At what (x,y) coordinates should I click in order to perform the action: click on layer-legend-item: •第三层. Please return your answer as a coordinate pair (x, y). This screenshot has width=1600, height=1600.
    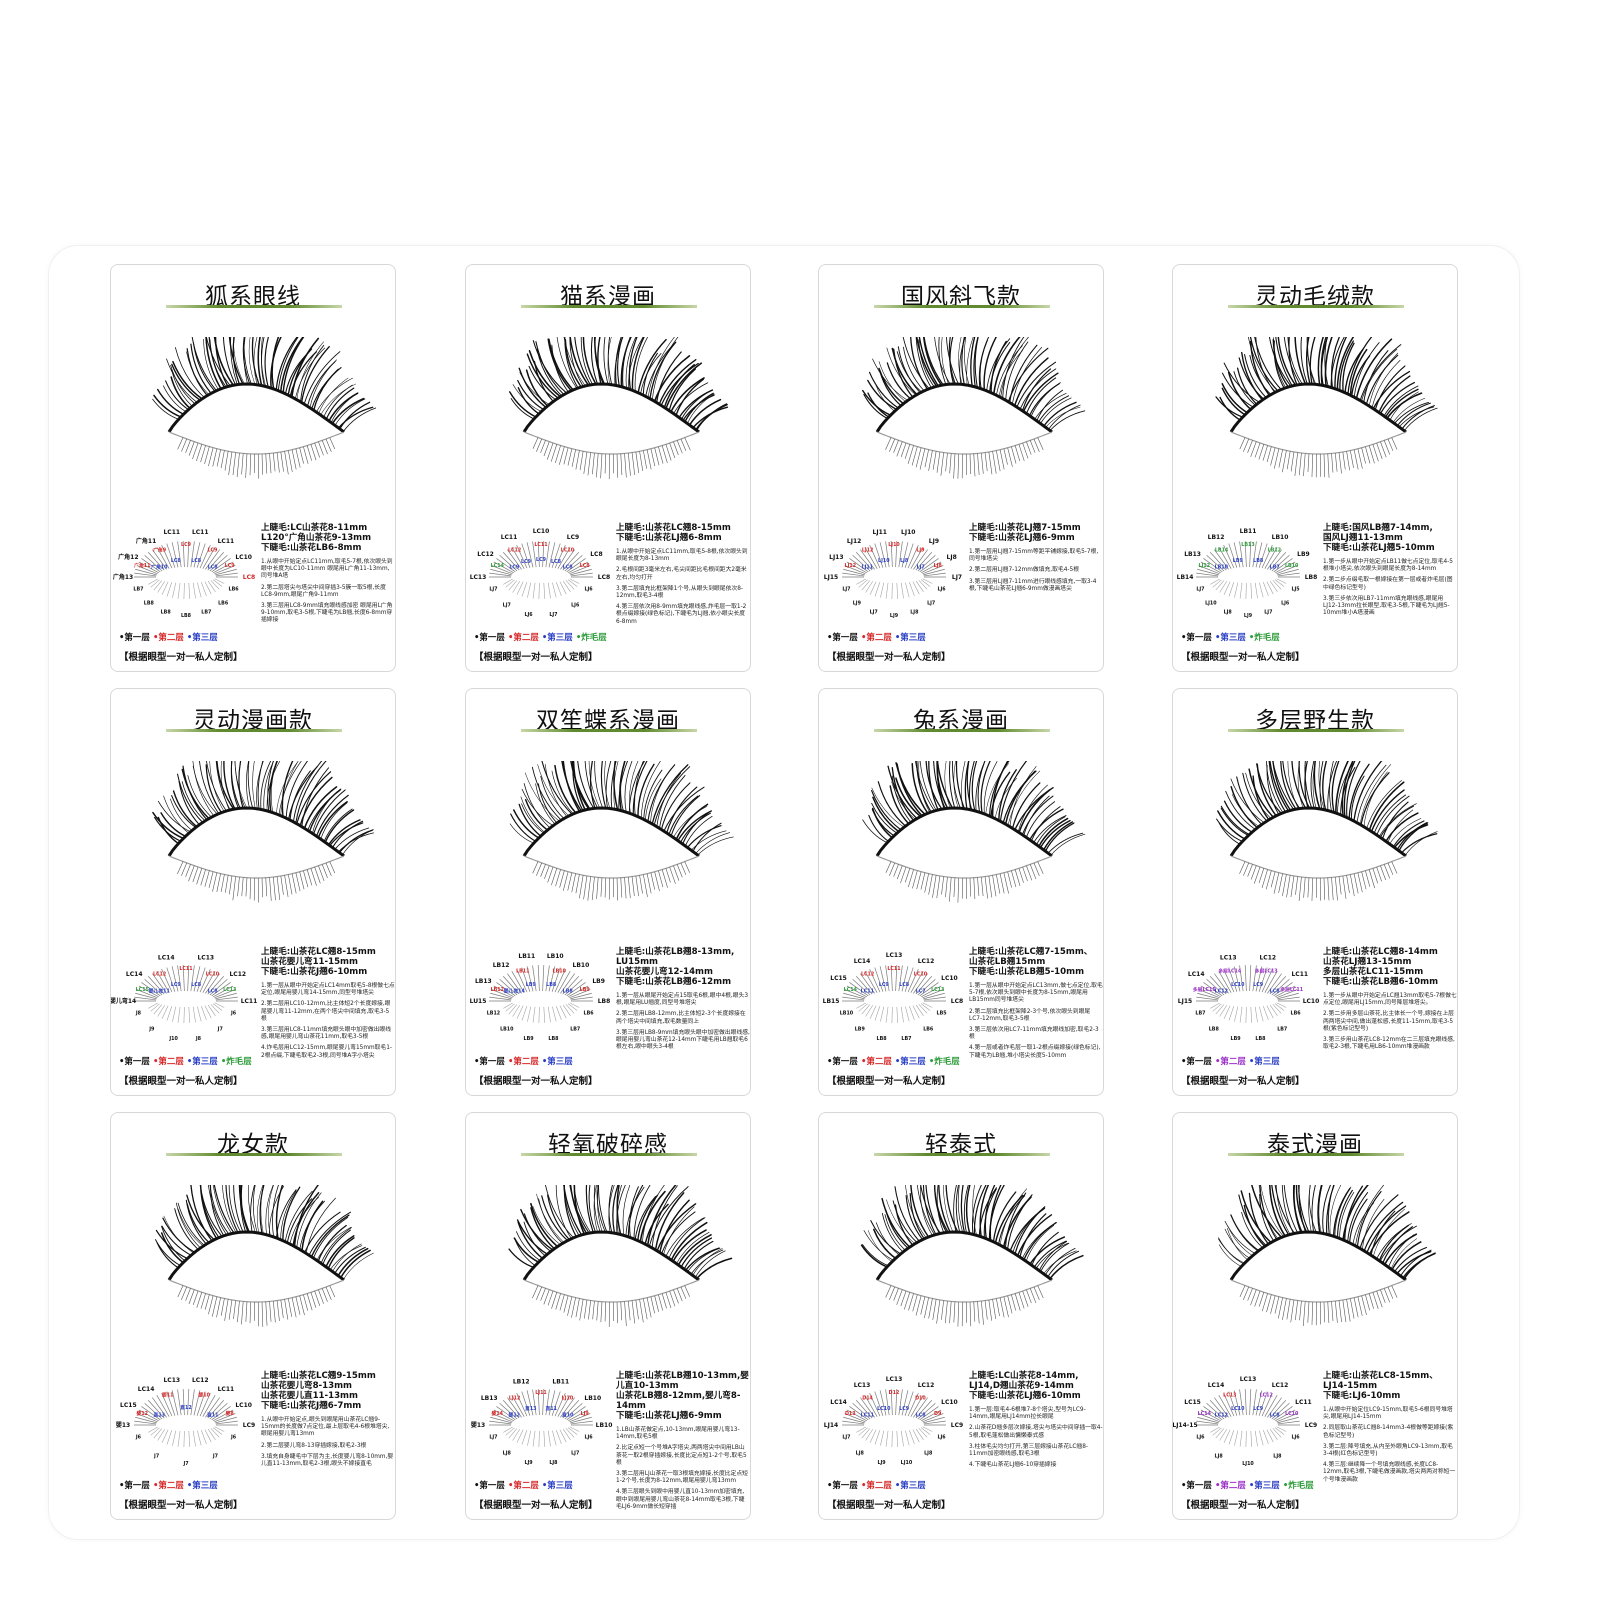
    Looking at the image, I should click on (910, 1062).